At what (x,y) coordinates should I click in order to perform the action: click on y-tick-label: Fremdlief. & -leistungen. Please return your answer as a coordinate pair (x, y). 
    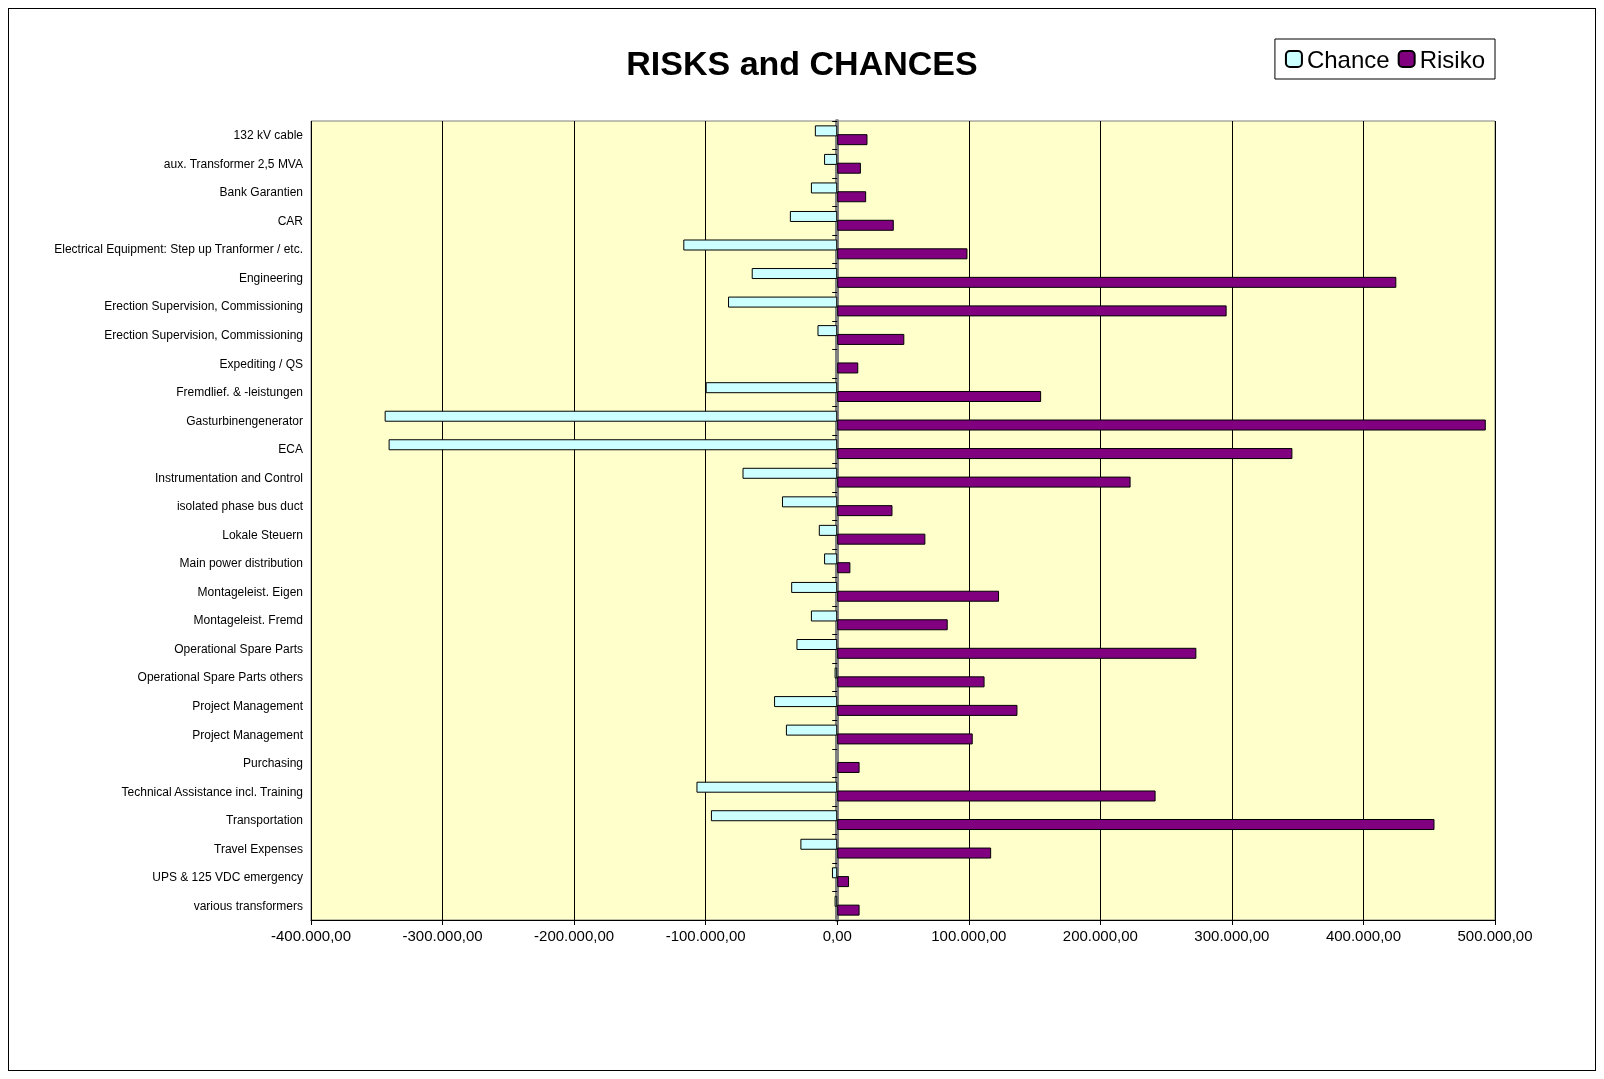
    Looking at the image, I should click on (239, 392).